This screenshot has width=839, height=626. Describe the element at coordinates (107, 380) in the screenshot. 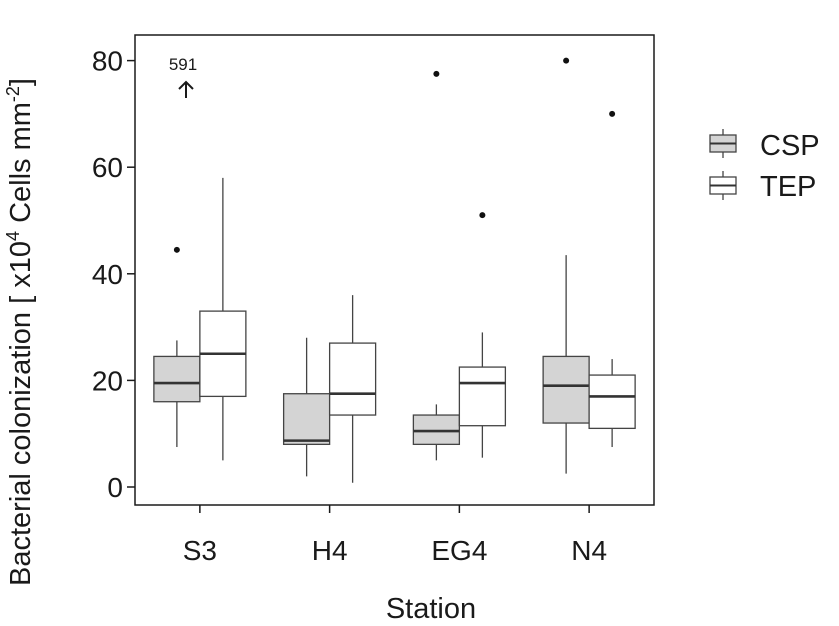

I see `y-tick-label-20: 20` at that location.